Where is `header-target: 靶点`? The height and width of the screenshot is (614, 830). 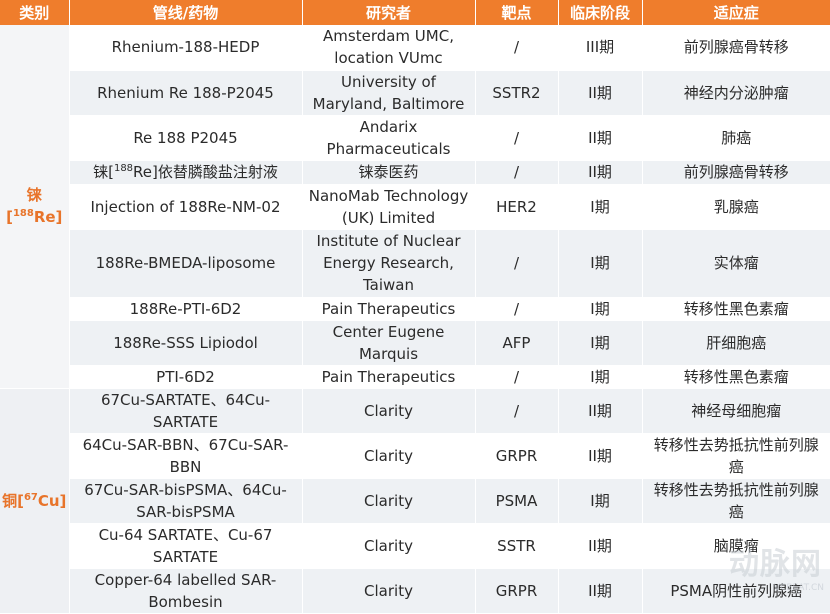
header-target: 靶点 is located at coordinates (517, 12).